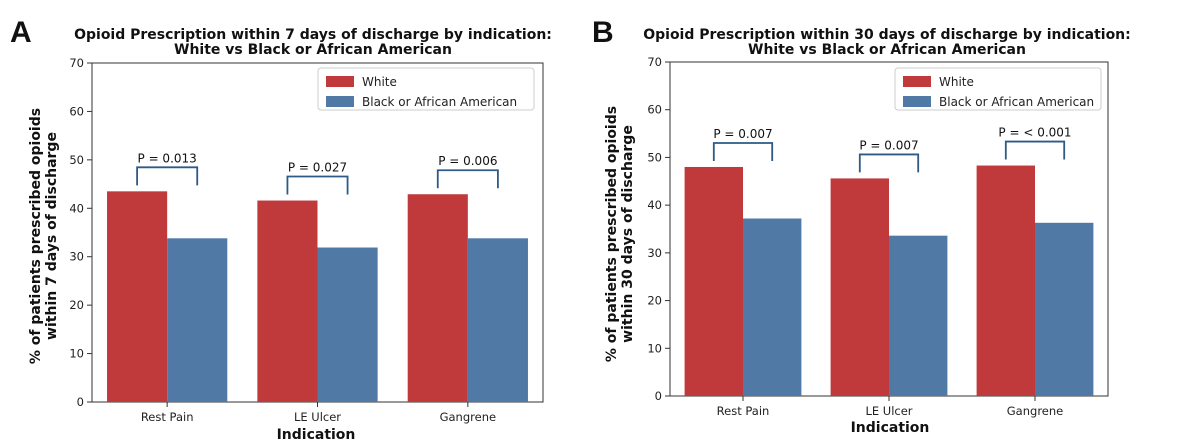 The height and width of the screenshot is (441, 1200). Describe the element at coordinates (52, 236) in the screenshot. I see `y-axis-label-line-2: within 7 days of discharge` at that location.